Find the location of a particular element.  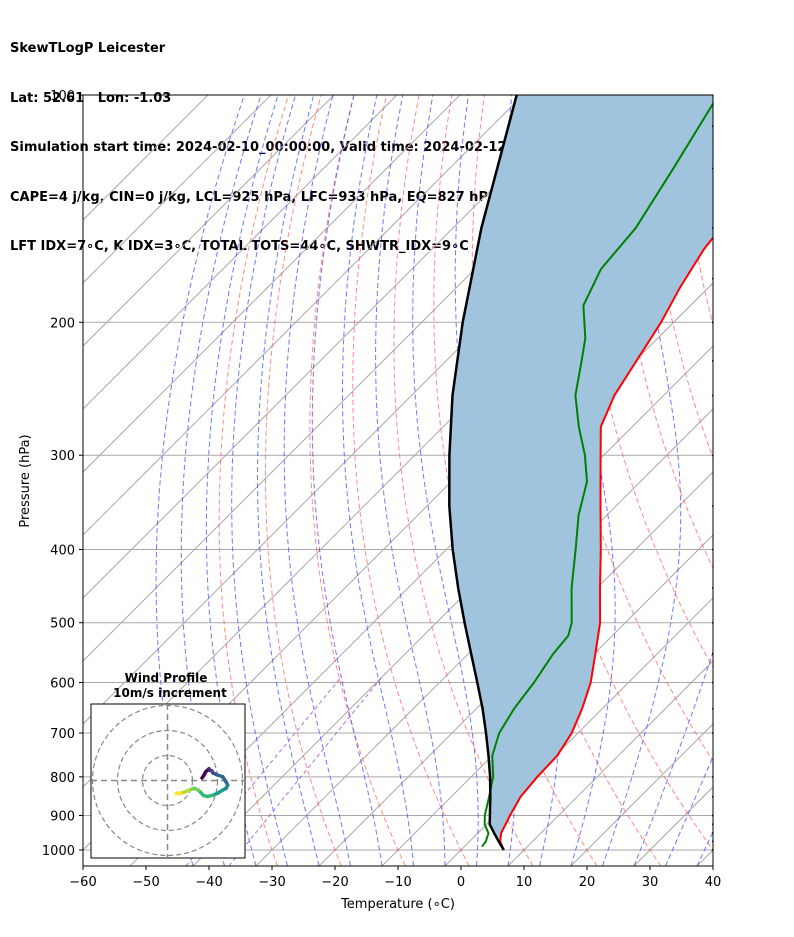

hodograph-subtitle: 10m/s increment is located at coordinates (170, 693).